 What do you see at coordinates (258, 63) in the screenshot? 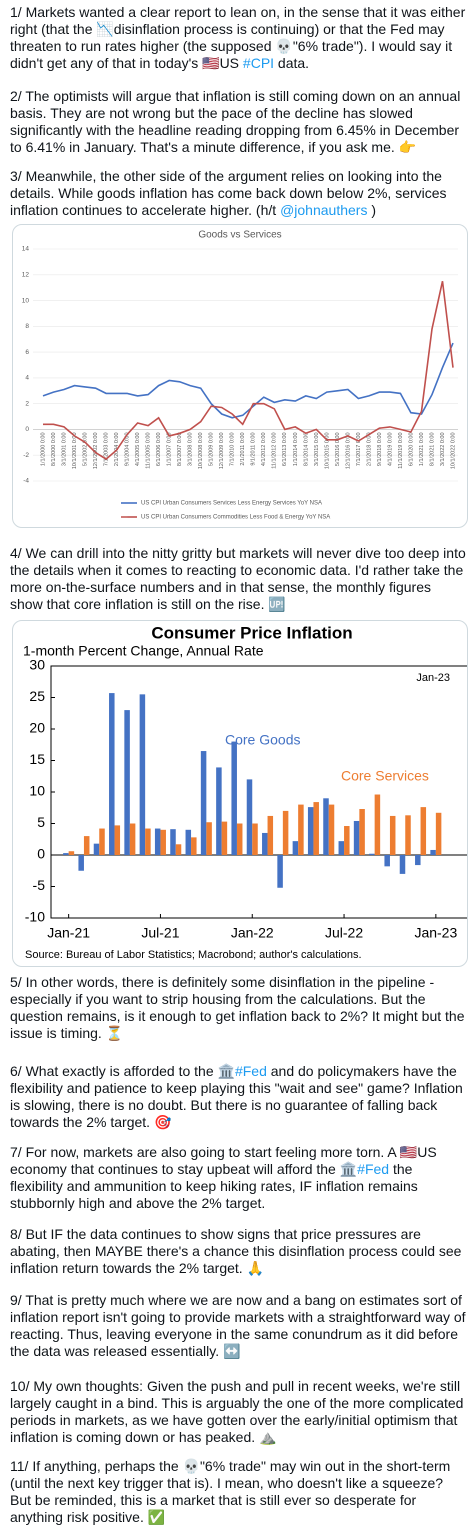
I see `link: #CPI` at bounding box center [258, 63].